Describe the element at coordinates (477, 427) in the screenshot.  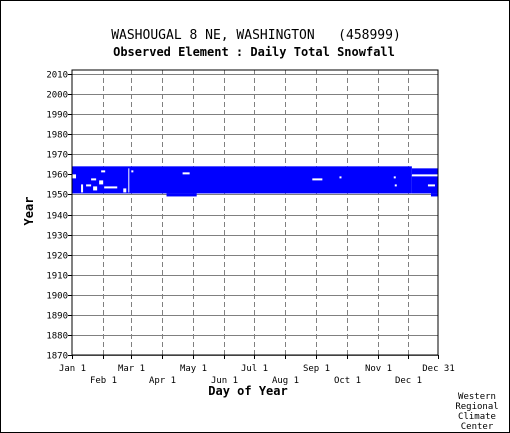
I see `credit-line: Center` at that location.